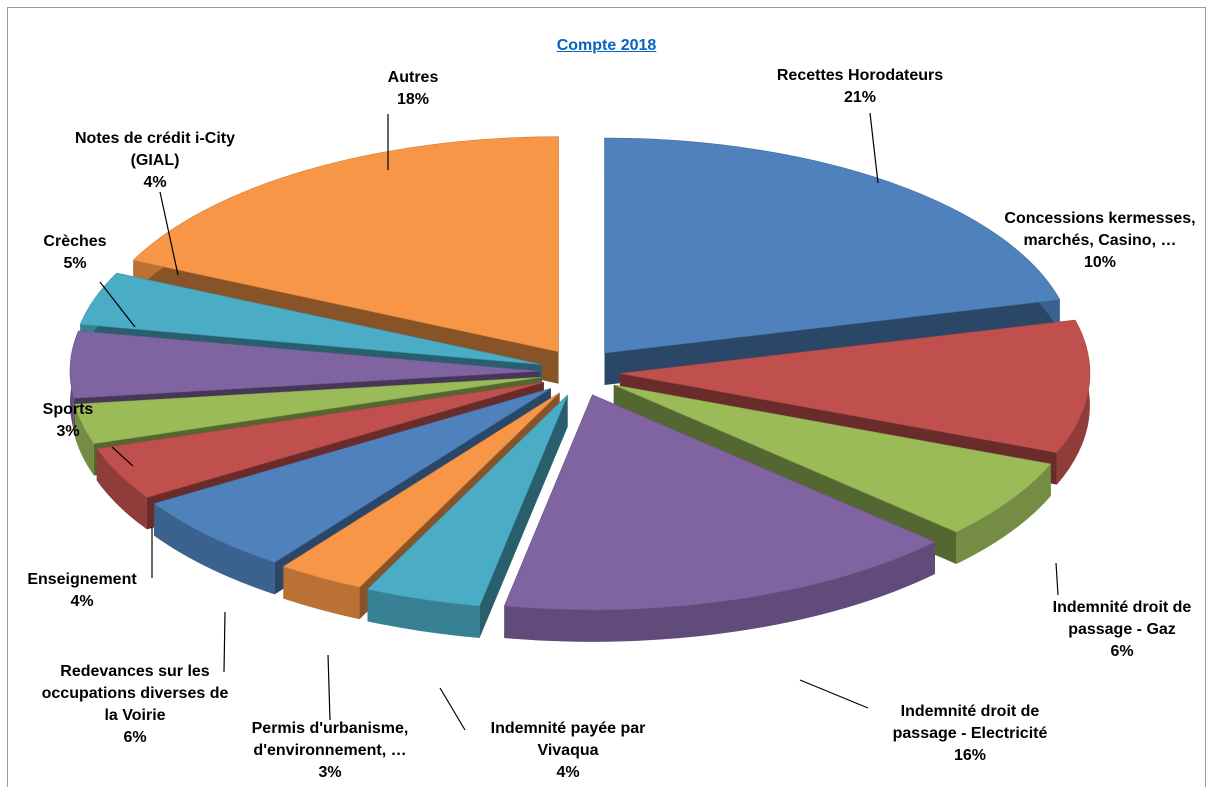 This screenshot has width=1213, height=787. I want to click on slice-label: Crèches 5%, so click(74, 252).